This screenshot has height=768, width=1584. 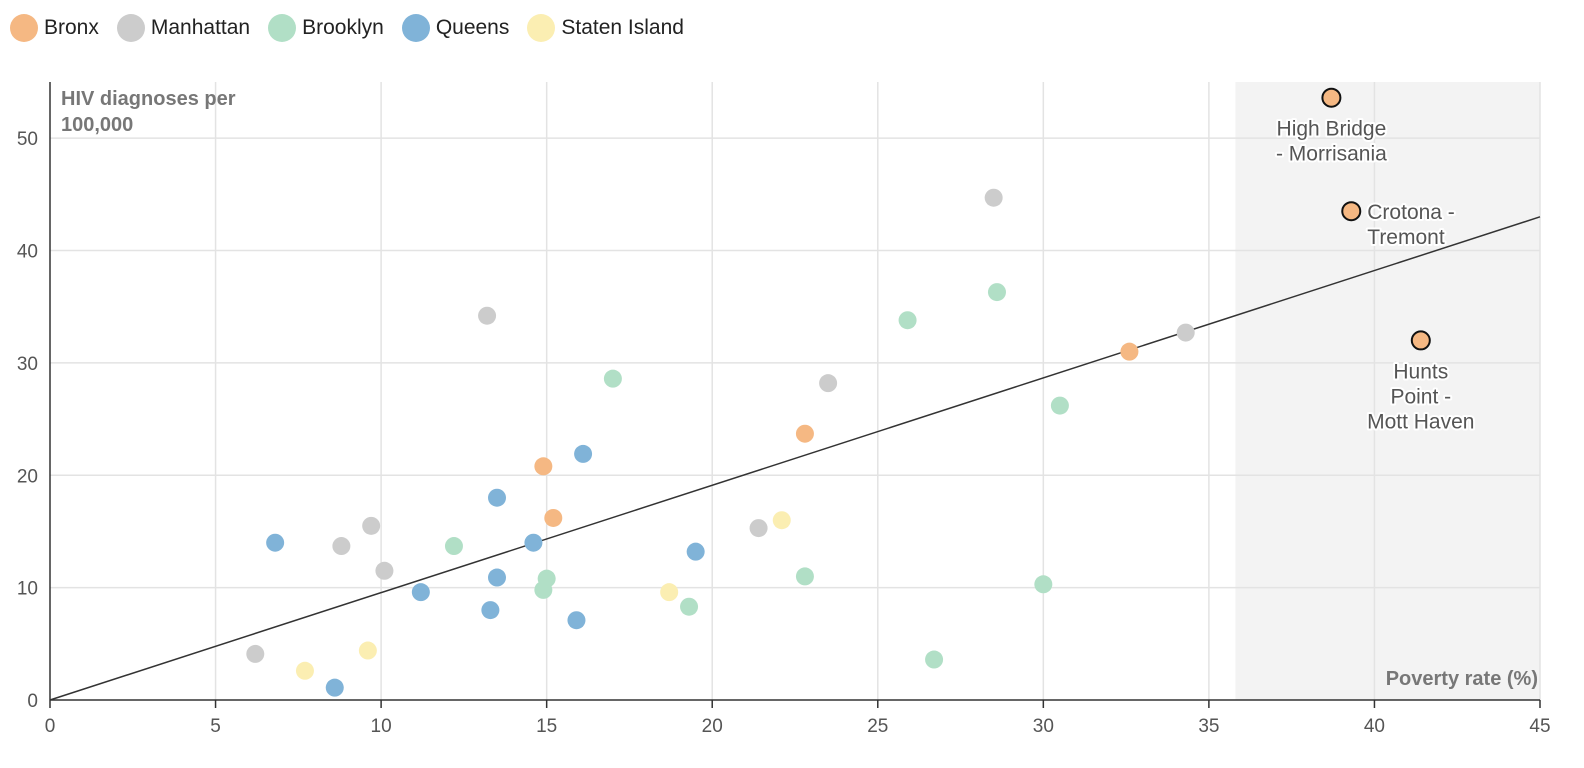 What do you see at coordinates (27, 364) in the screenshot?
I see `y-tick-label: 30` at bounding box center [27, 364].